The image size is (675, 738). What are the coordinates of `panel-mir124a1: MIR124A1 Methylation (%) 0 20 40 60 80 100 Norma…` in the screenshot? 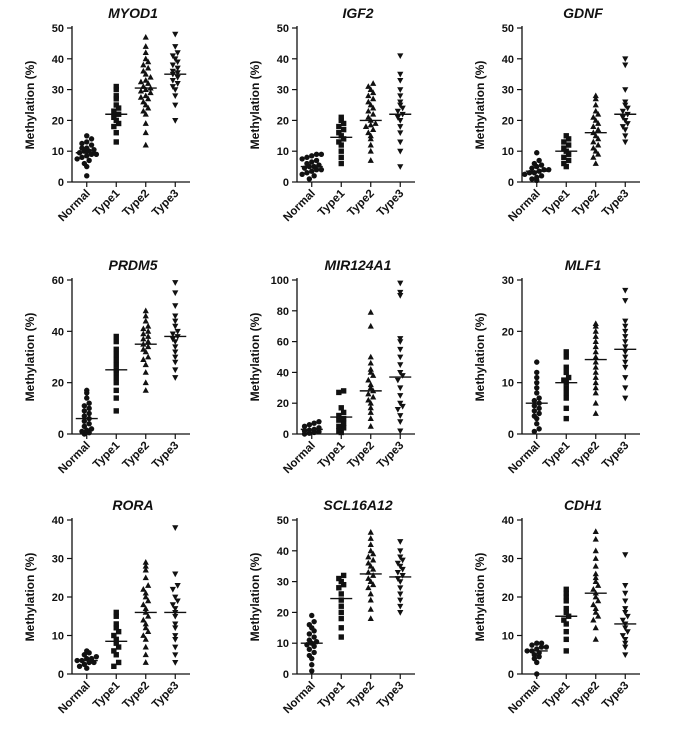 It's located at (337, 375).